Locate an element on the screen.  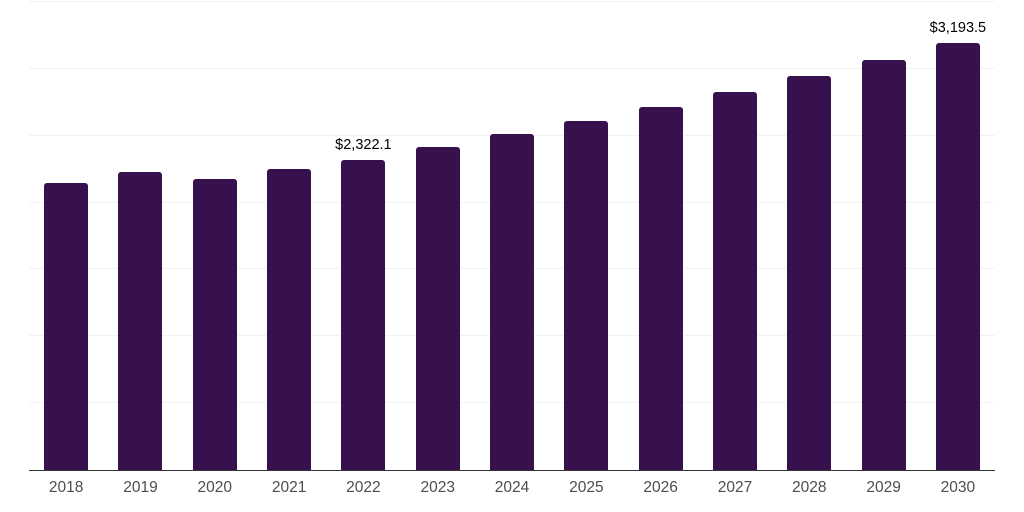
bar-2020 is located at coordinates (214, 324).